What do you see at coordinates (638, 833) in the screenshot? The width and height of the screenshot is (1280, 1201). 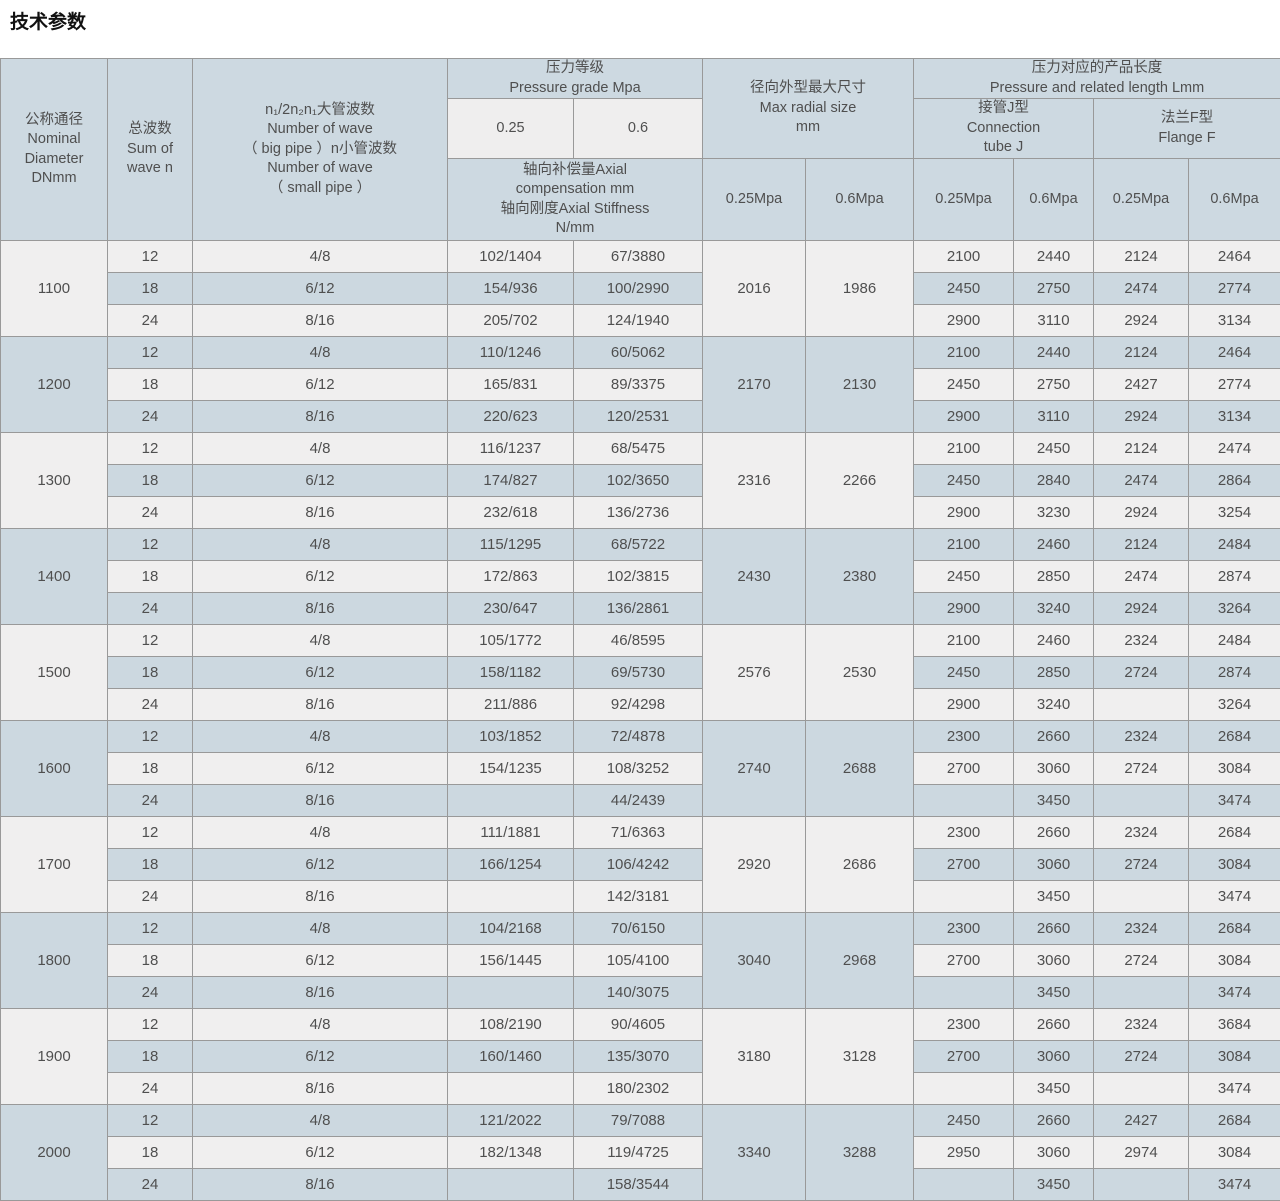 I see `cell-axial-06: 71/6363` at bounding box center [638, 833].